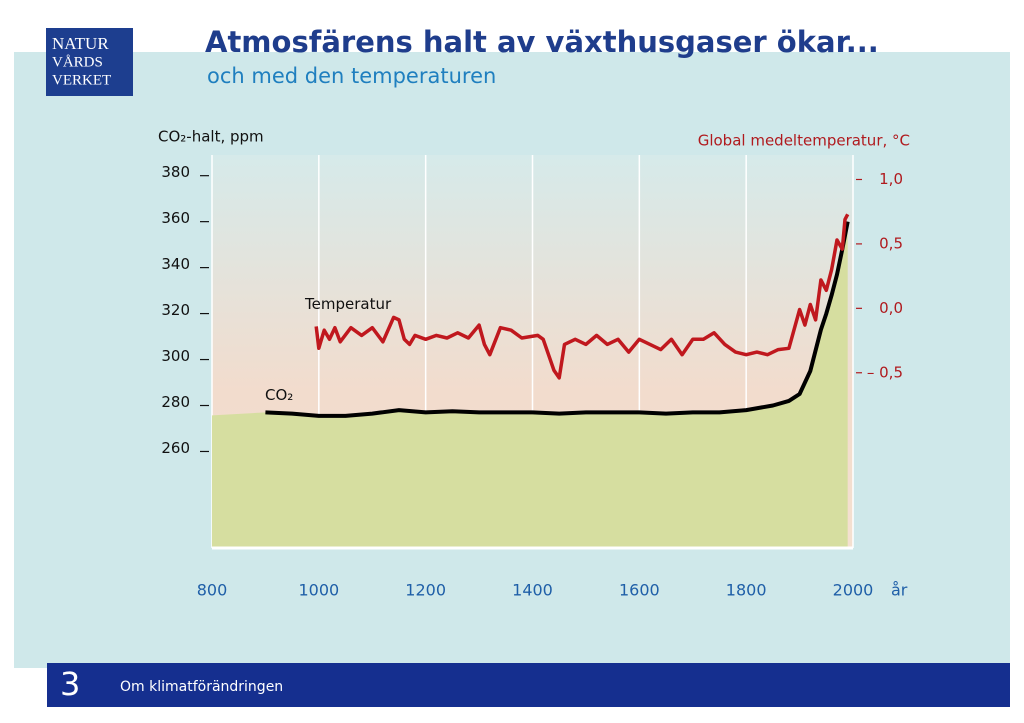 The width and height of the screenshot is (1024, 723). Describe the element at coordinates (532, 590) in the screenshot. I see `x-tick-label: 1400` at that location.